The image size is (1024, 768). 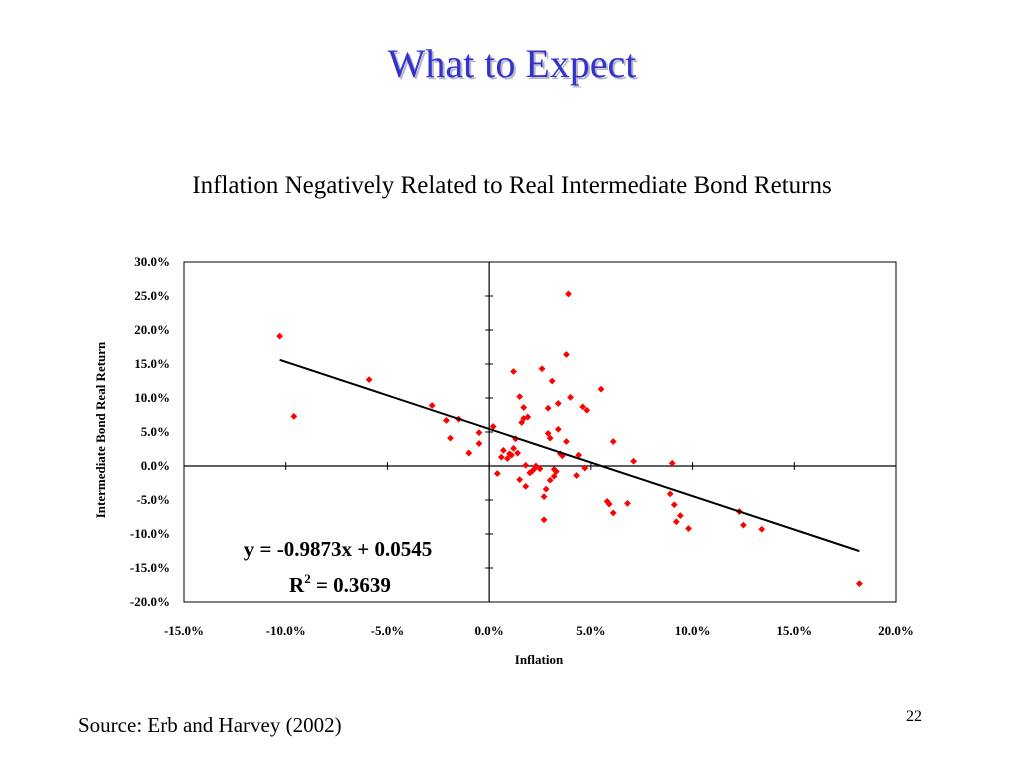 I want to click on y-tick-label: -10.0%, so click(x=150, y=533).